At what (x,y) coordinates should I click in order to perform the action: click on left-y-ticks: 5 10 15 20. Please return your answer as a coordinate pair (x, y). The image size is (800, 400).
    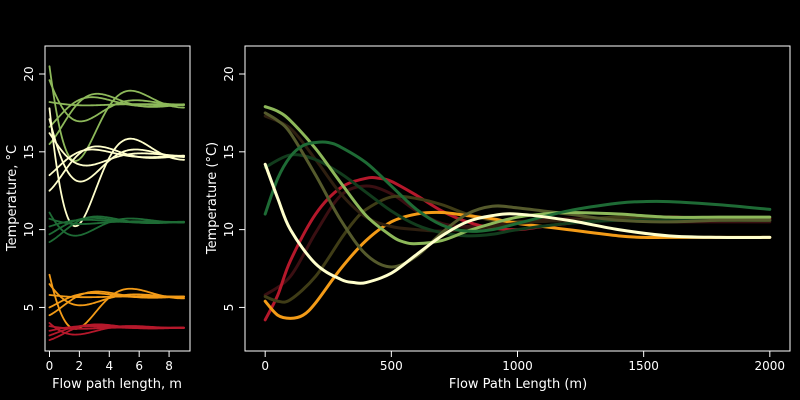
    Looking at the image, I should click on (33, 188).